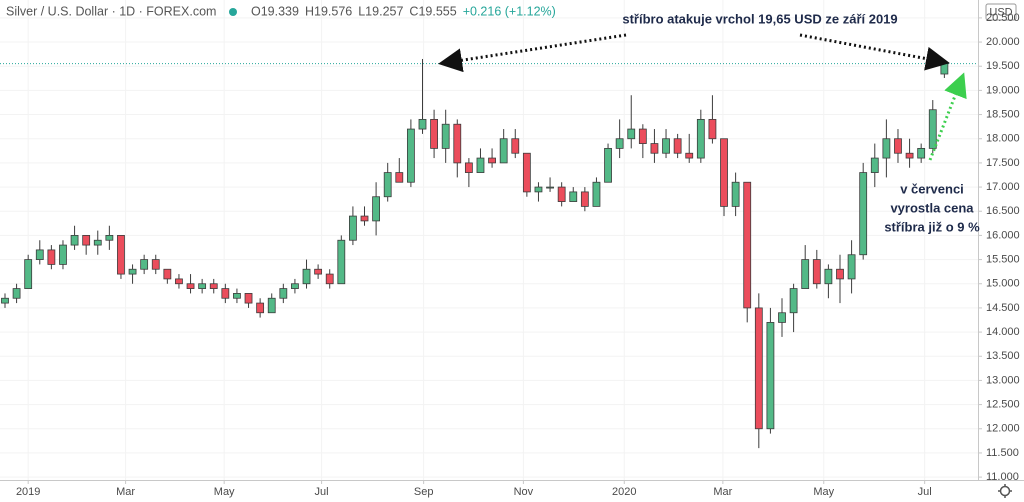 This screenshot has height=502, width=1024. Describe the element at coordinates (1002, 477) in the screenshot. I see `y-tick-label: 11.000` at that location.